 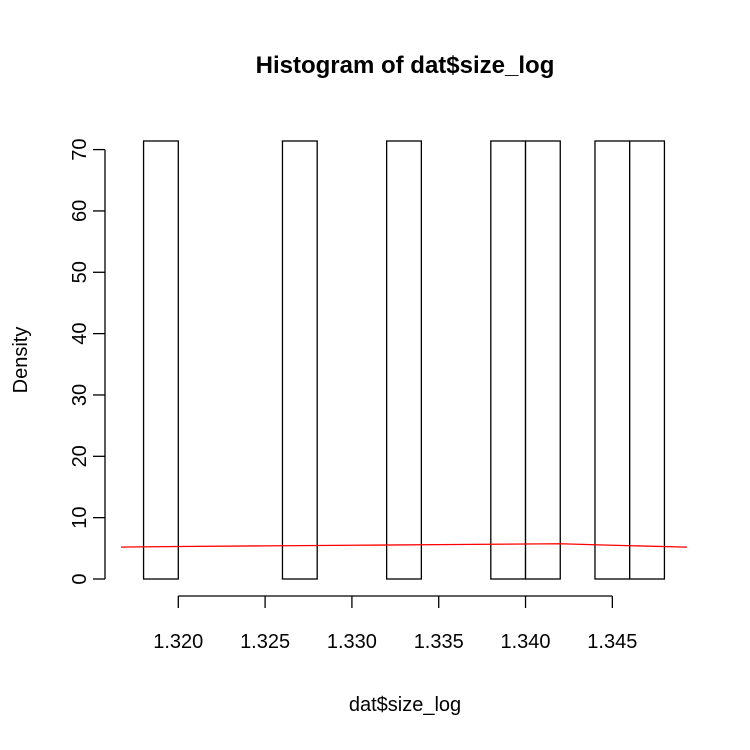 What do you see at coordinates (405, 65) in the screenshot?
I see `chart-title: Histogram of dat$size_log` at bounding box center [405, 65].